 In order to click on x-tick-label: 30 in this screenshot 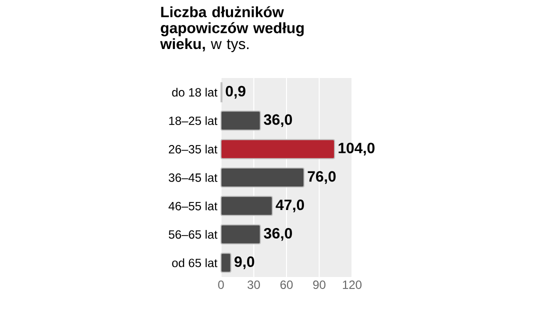, I will do `click(254, 284)`.